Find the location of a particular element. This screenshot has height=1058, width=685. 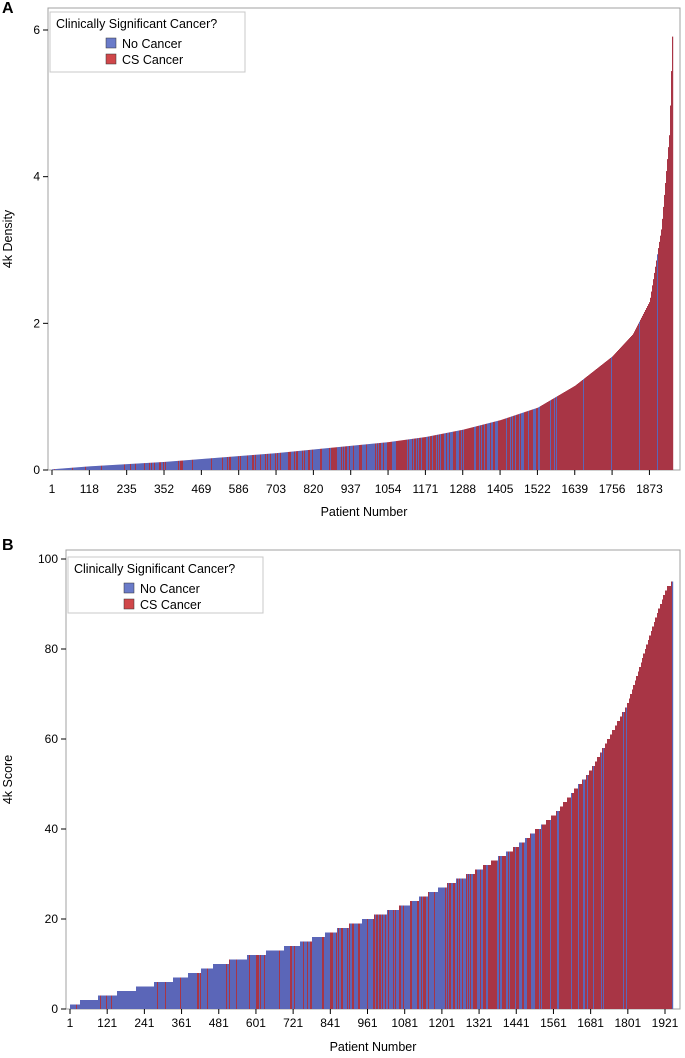

panel-letter-b: B is located at coordinates (8, 545).